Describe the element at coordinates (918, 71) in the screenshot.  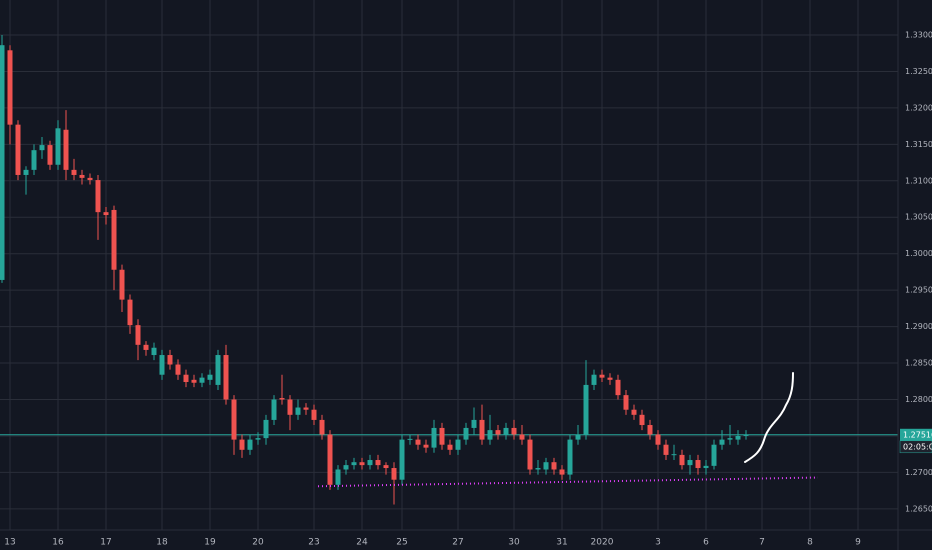
I see `y-tick-label: 1.32500` at that location.